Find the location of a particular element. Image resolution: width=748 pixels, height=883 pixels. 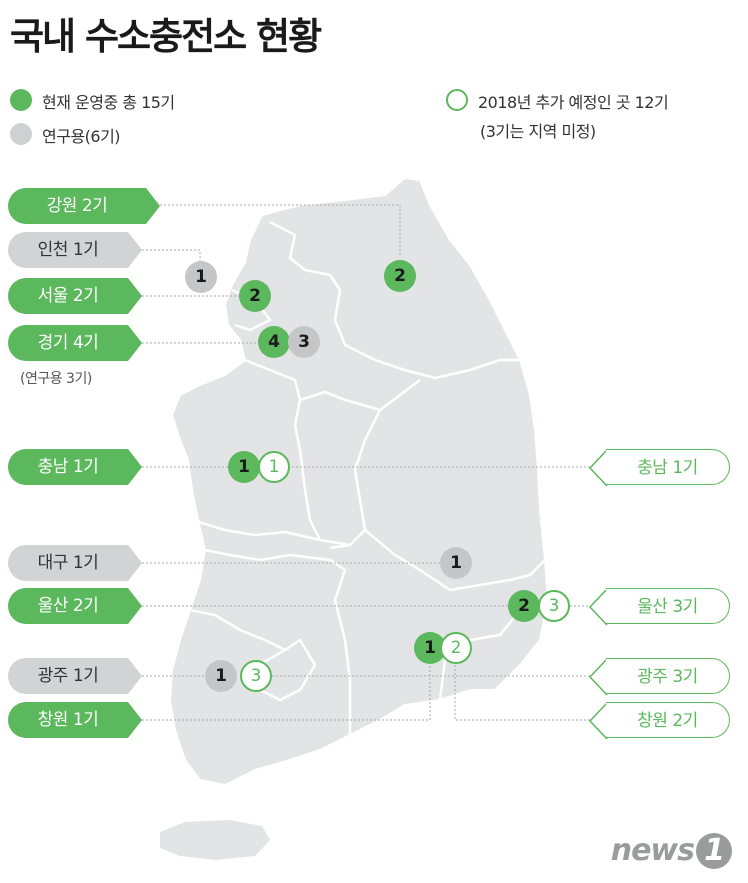

tag-right-arrow-ulsan is located at coordinates (598, 607).